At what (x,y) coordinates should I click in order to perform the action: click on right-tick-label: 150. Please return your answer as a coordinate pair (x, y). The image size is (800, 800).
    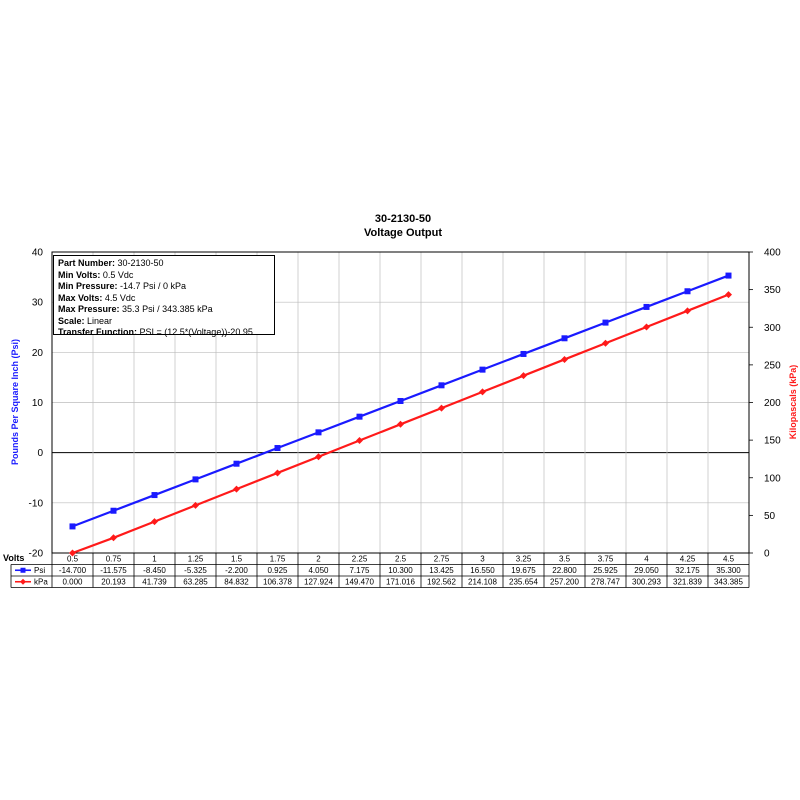
    Looking at the image, I should click on (772, 441).